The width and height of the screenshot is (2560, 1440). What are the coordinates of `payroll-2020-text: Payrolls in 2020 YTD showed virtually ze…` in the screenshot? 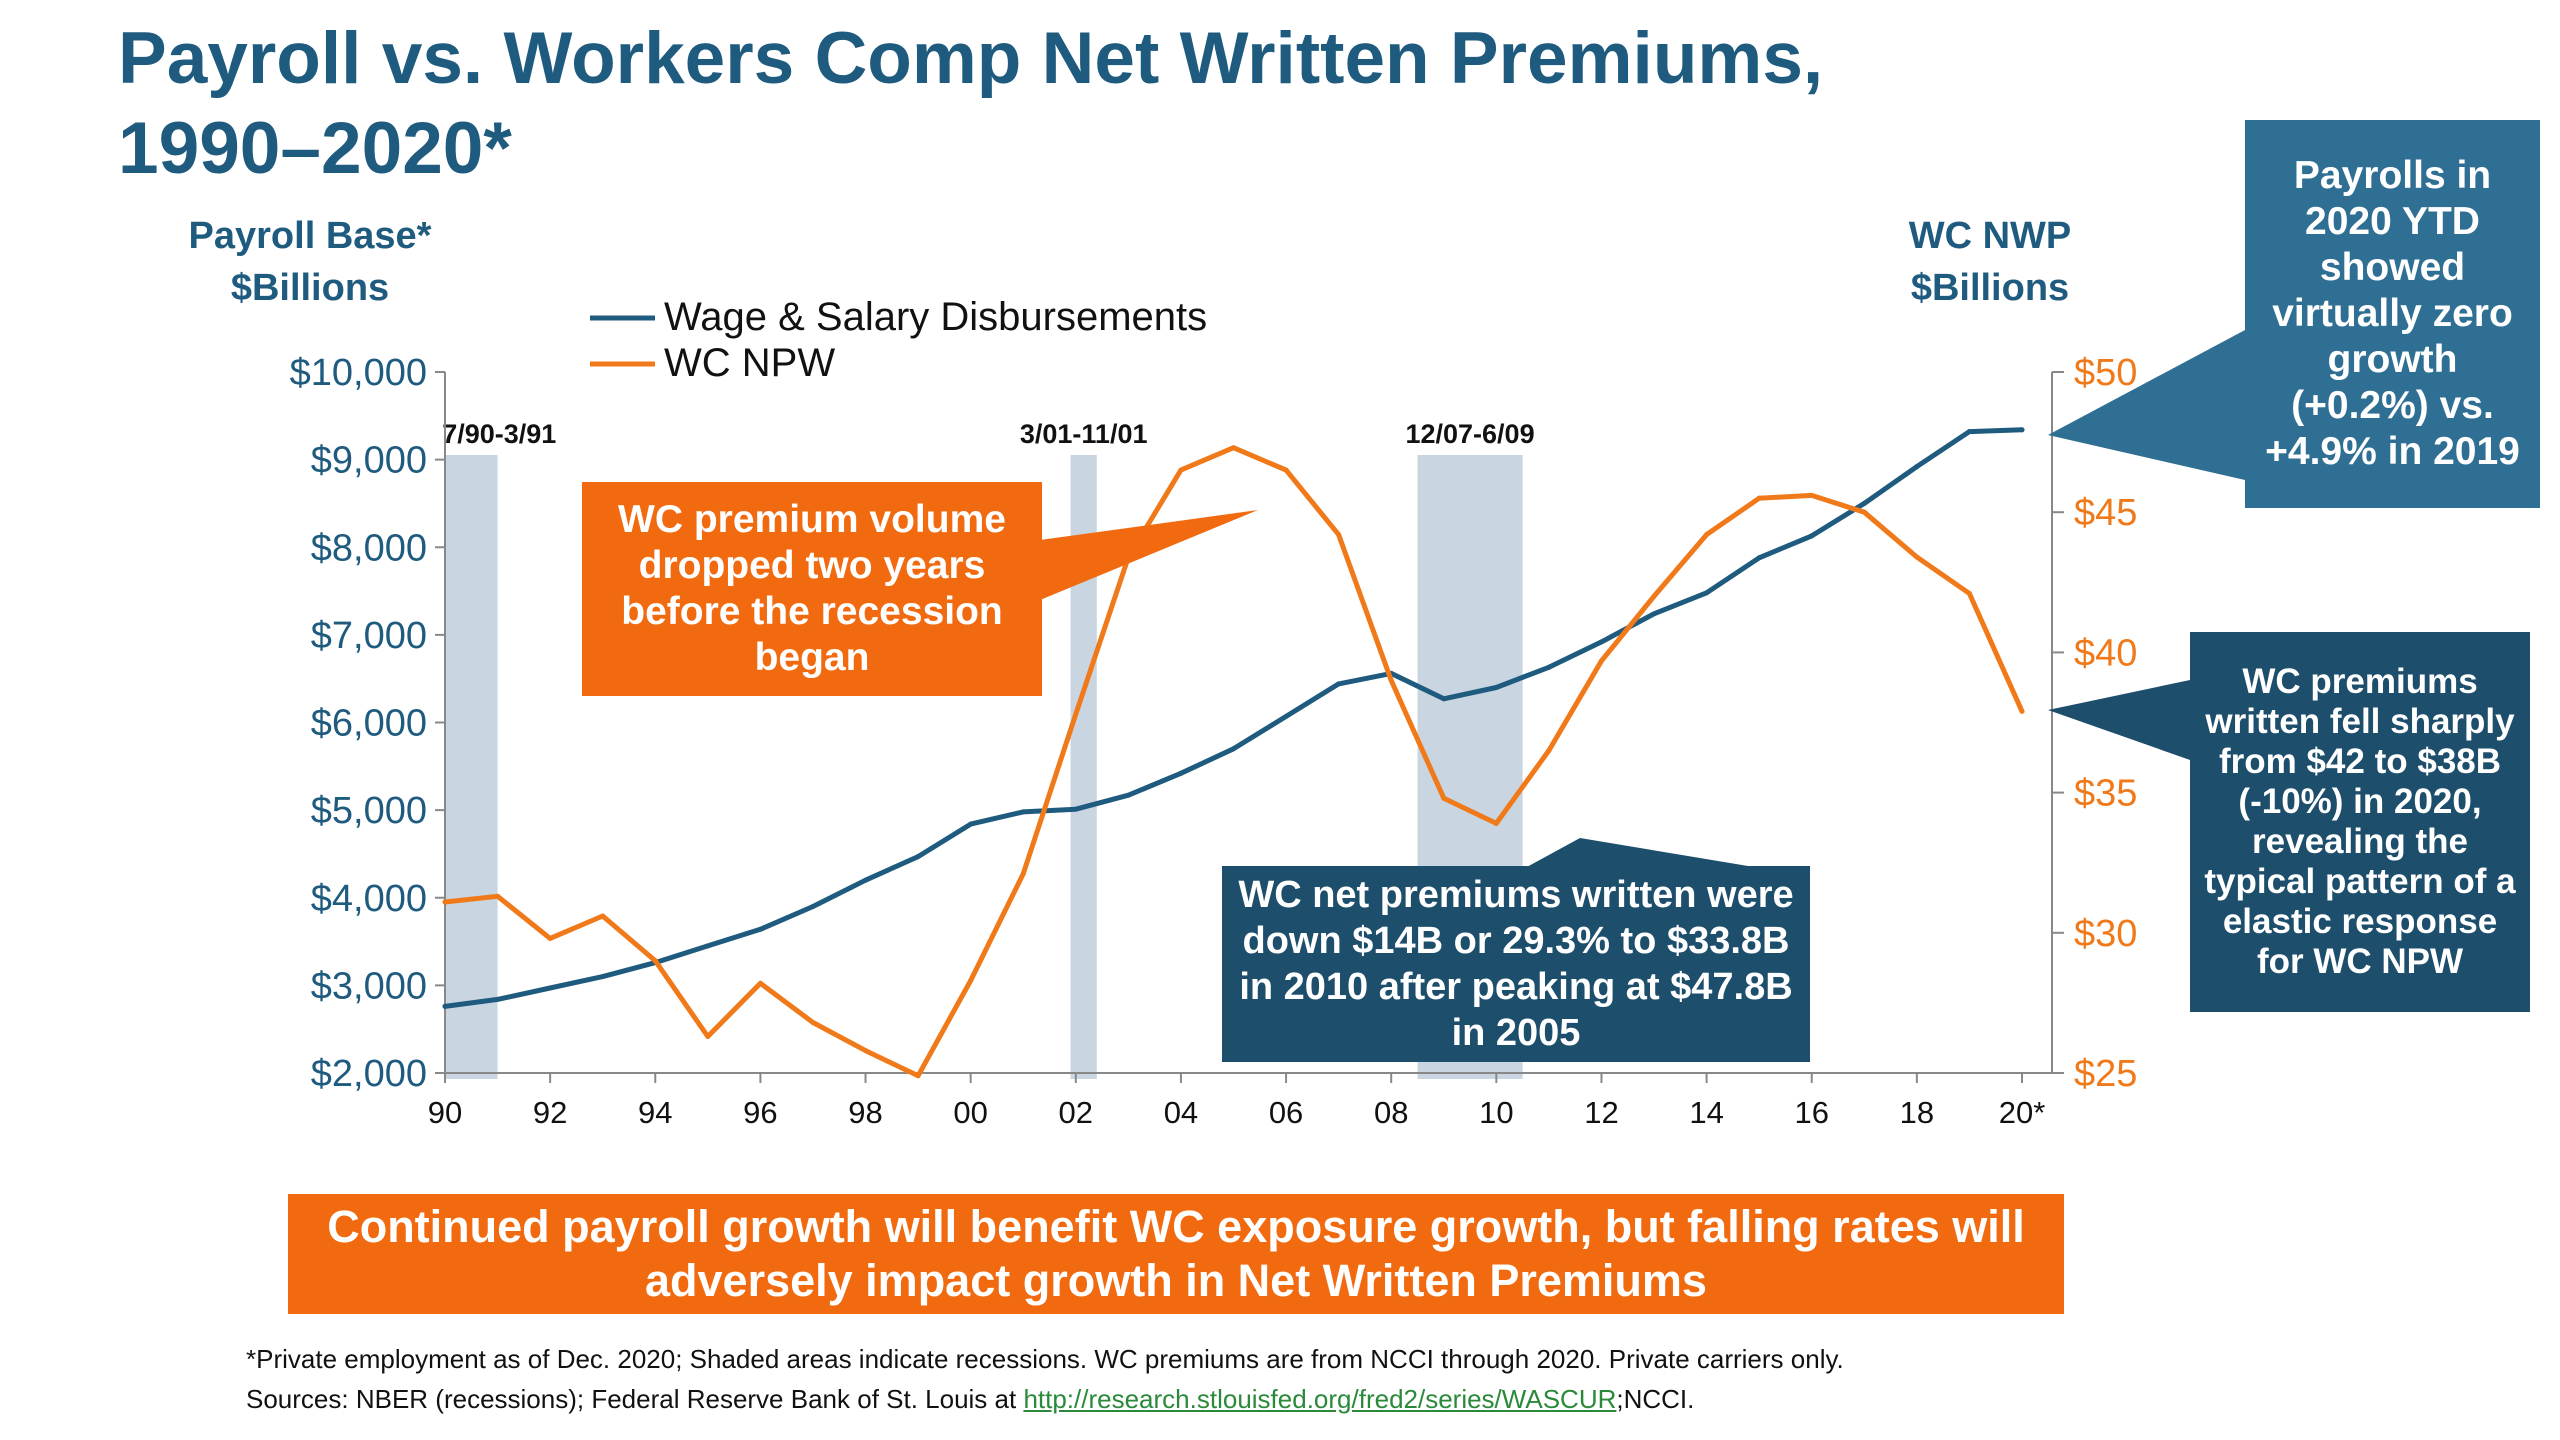 It's located at (2392, 313).